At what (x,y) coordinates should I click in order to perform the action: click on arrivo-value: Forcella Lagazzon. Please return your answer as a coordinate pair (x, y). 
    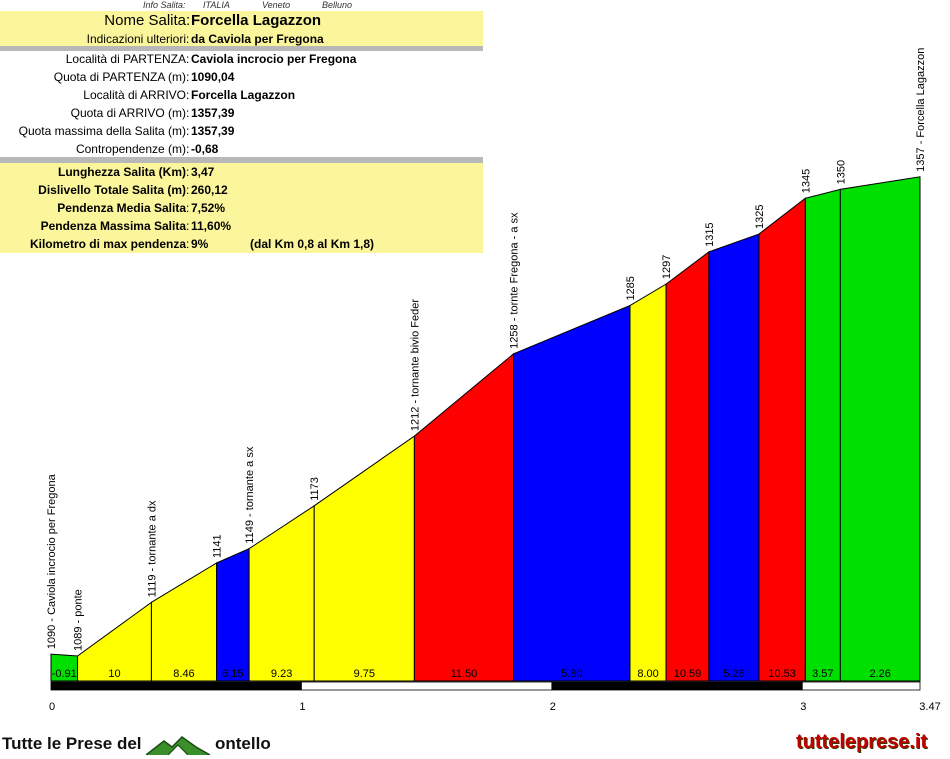
    Looking at the image, I should click on (243, 95).